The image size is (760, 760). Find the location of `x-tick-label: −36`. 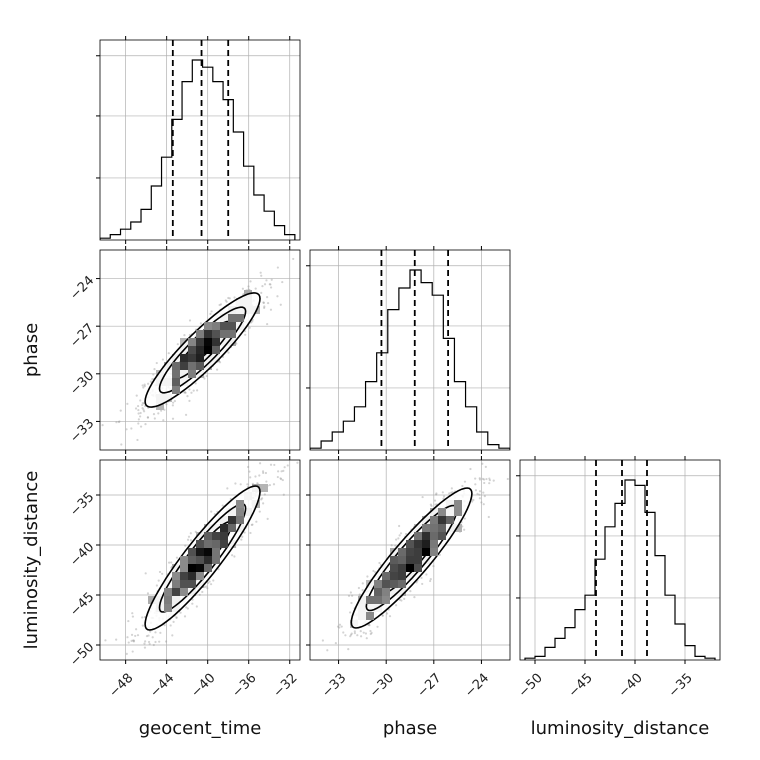

x-tick-label: −36 is located at coordinates (245, 686).